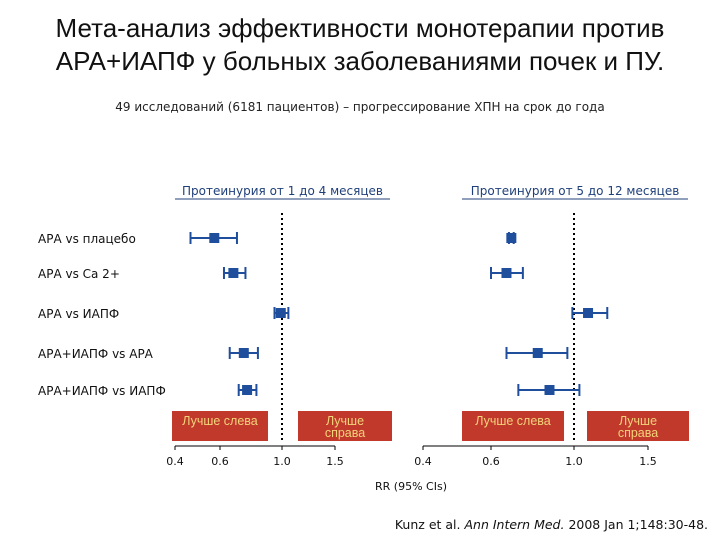 The width and height of the screenshot is (720, 540). I want to click on panel-title: Протеинурия от 1 до 4 месяцев, so click(282, 191).